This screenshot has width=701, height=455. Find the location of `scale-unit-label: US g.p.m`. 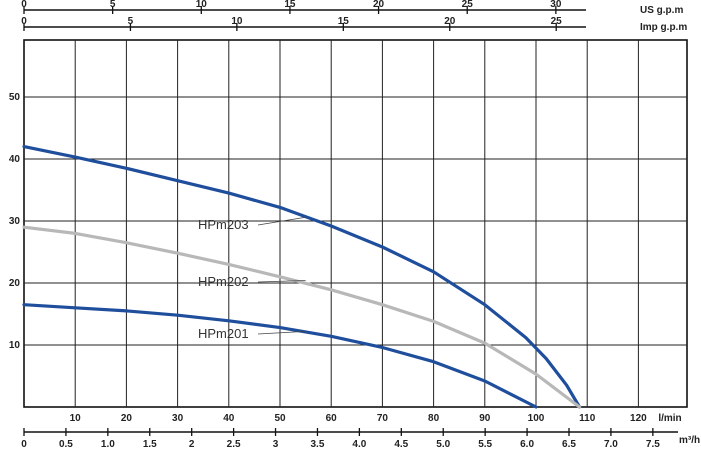

scale-unit-label: US g.p.m is located at coordinates (661, 10).